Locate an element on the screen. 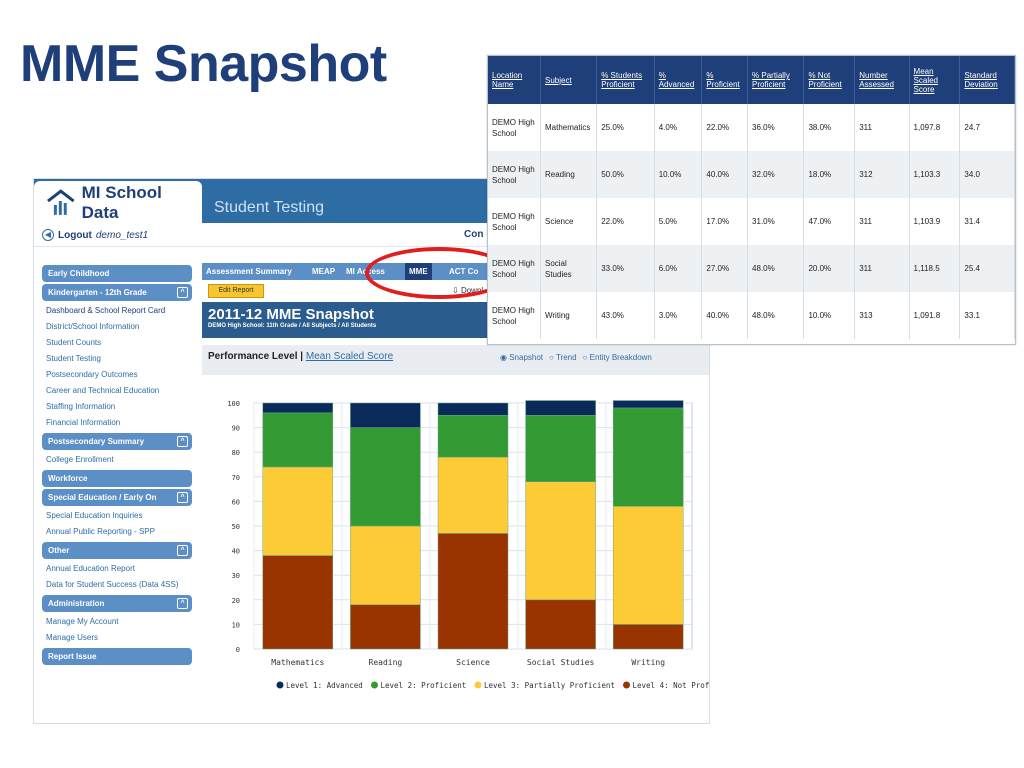 The height and width of the screenshot is (768, 1024). tab-meap: MEAP is located at coordinates (324, 271).